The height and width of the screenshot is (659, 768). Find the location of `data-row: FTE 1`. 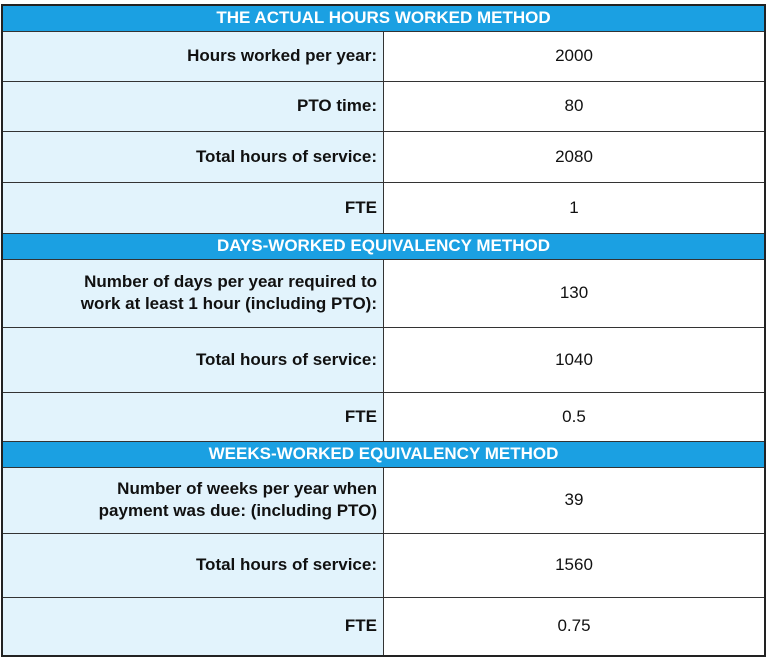

data-row: FTE 1 is located at coordinates (383, 207).